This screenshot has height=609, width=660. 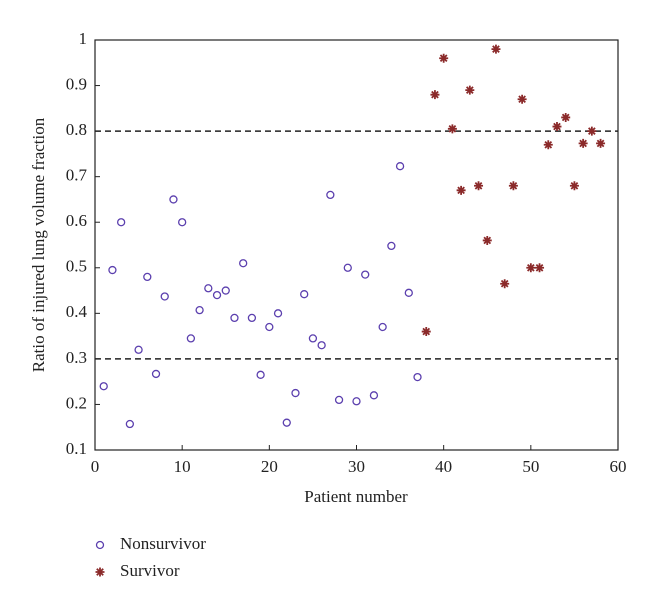 I want to click on x-tick-label: 30, so click(x=356, y=466).